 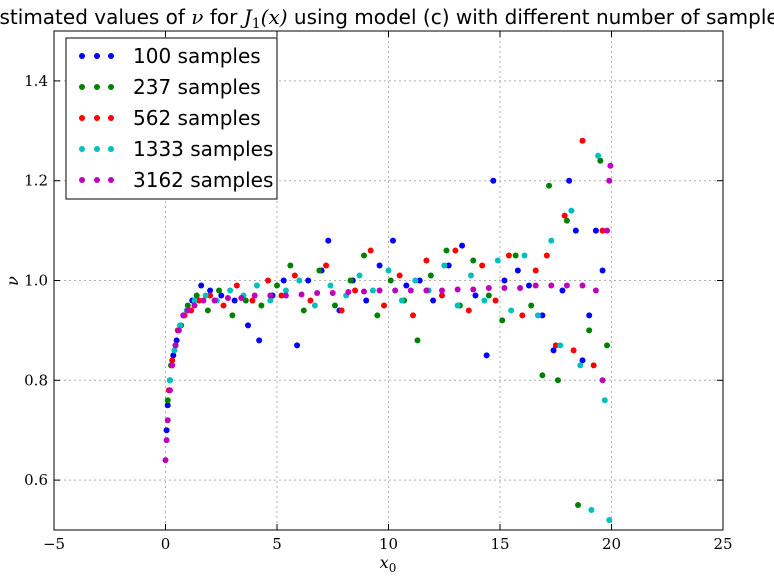 What do you see at coordinates (197, 17) in the screenshot?
I see `title-part: ν` at bounding box center [197, 17].